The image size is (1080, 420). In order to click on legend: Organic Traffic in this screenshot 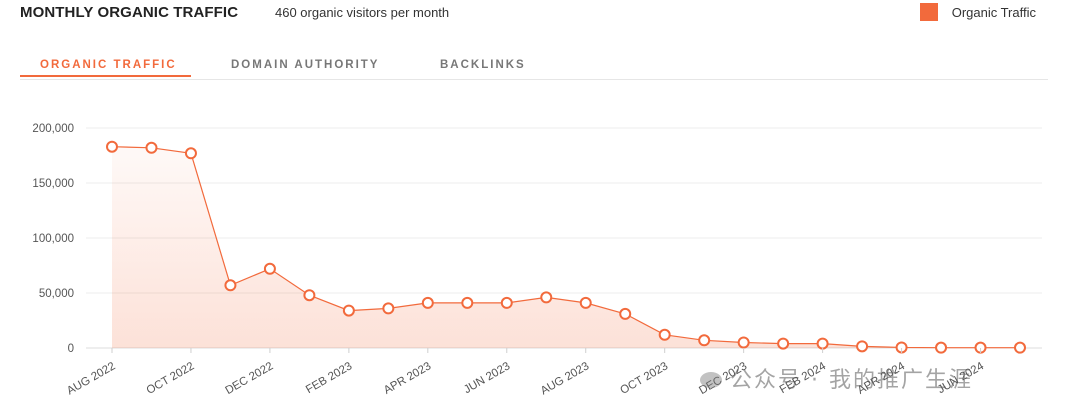, I will do `click(977, 12)`.